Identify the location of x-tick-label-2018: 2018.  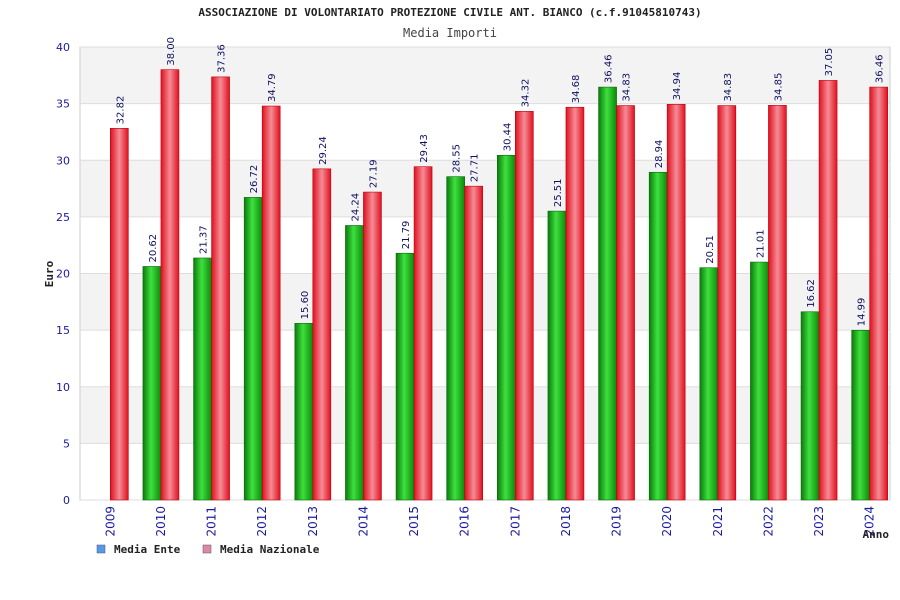
(566, 521).